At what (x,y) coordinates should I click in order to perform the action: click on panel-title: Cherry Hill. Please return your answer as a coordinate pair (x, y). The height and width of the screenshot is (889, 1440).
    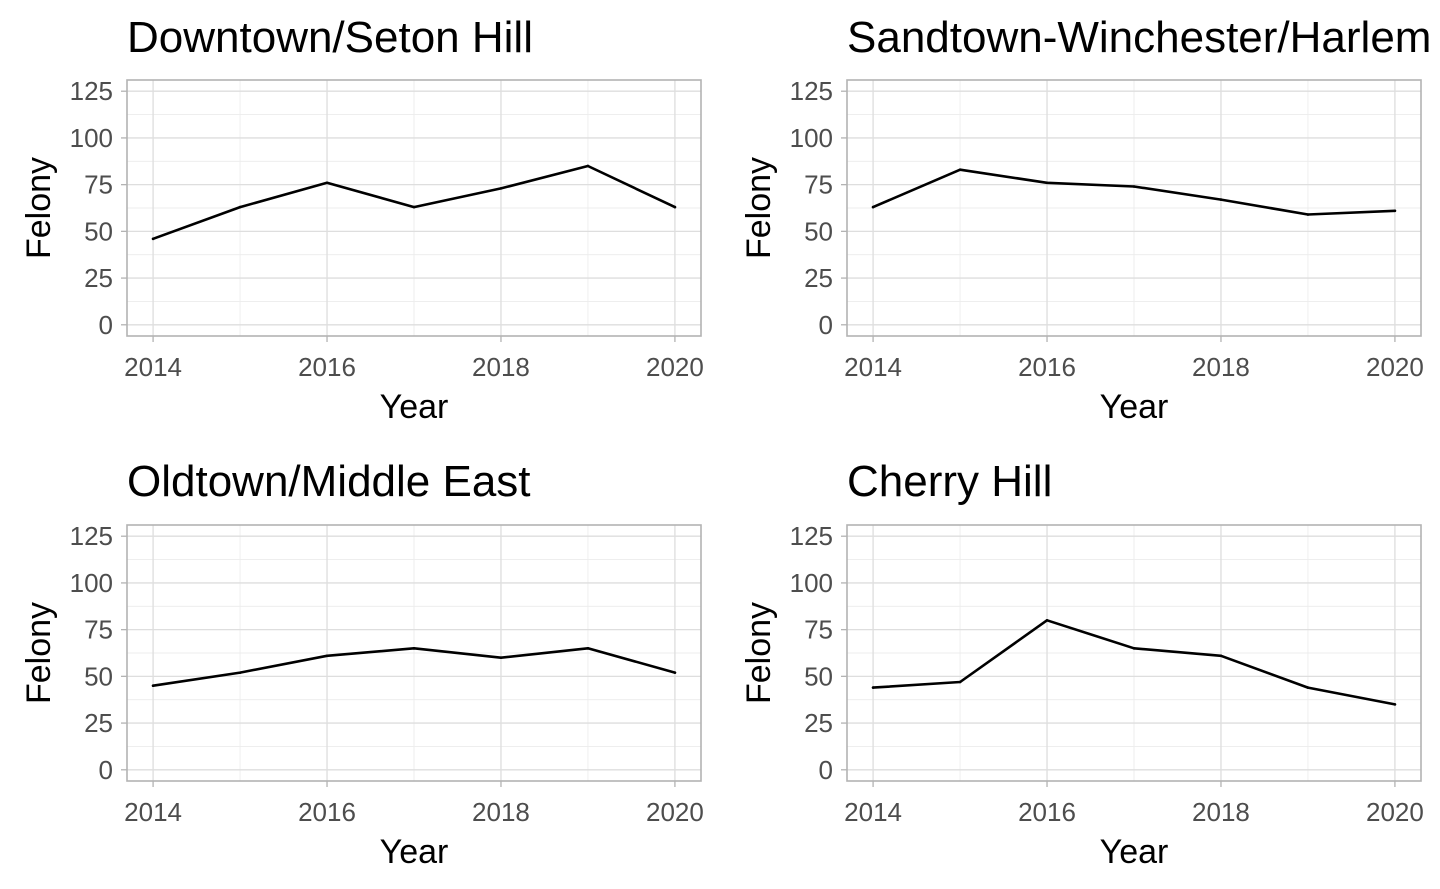
    Looking at the image, I should click on (949, 481).